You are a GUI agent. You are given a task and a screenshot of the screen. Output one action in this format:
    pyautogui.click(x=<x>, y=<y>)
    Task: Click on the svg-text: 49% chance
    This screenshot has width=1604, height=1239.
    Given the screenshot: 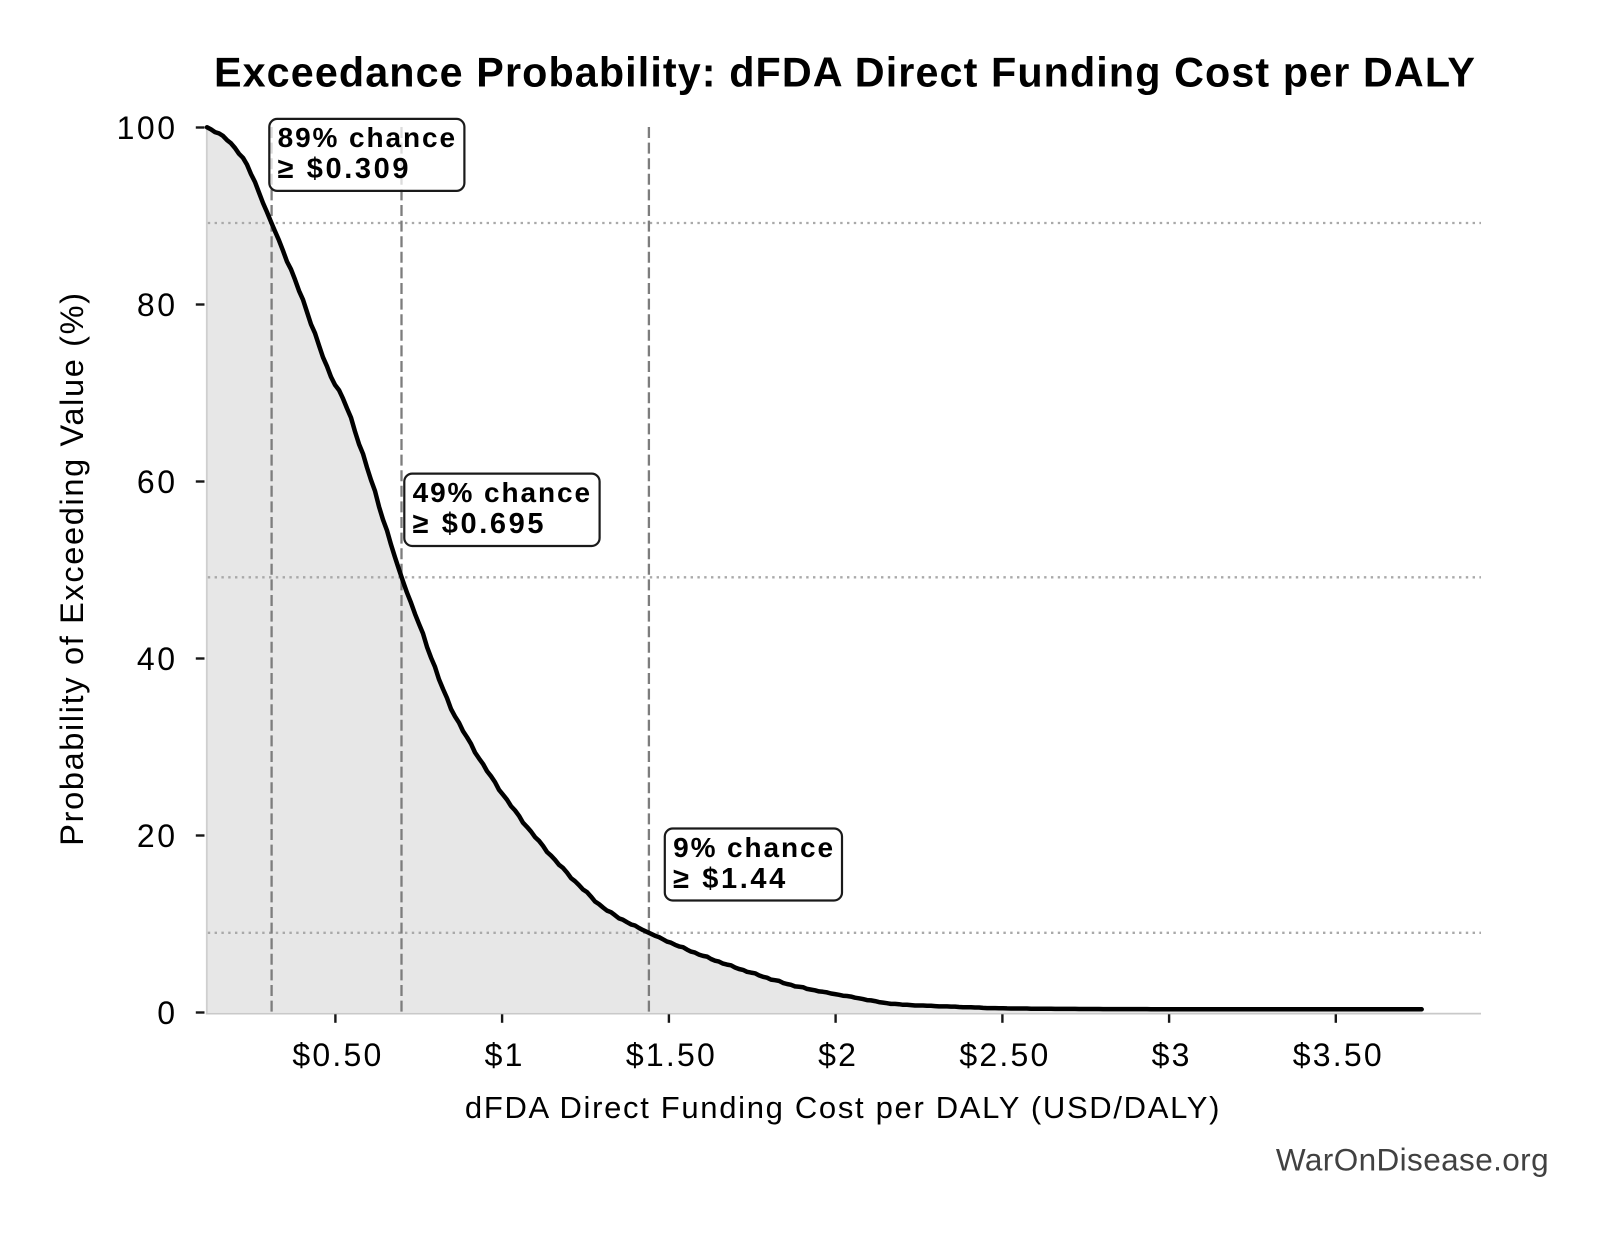 What is the action you would take?
    pyautogui.click(x=502, y=492)
    